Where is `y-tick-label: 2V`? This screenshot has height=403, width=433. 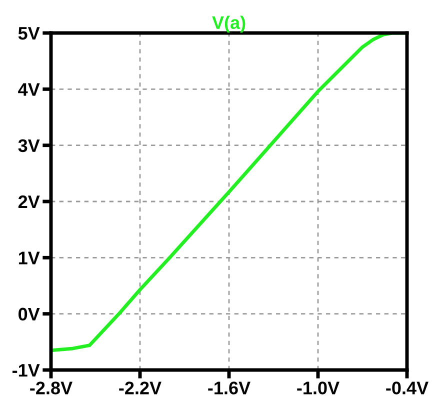 y-tick-label: 2V is located at coordinates (29, 201).